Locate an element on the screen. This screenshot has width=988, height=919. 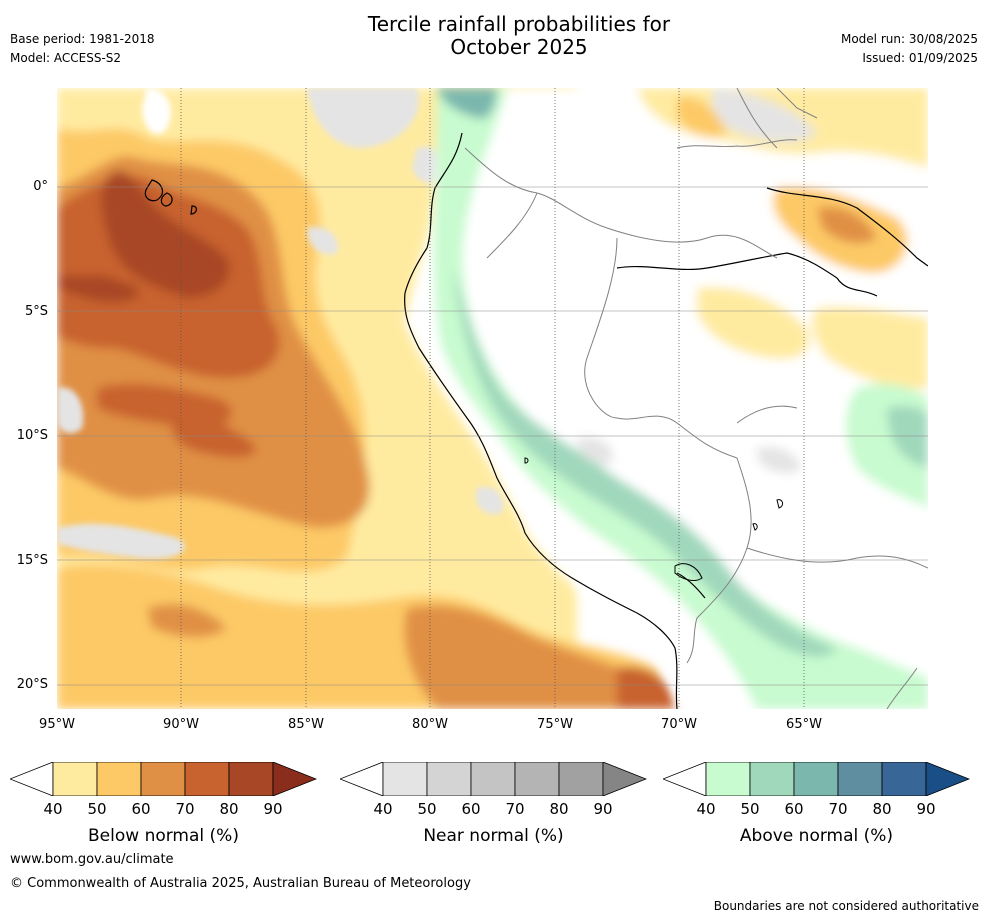
legend-above-tick: 80 is located at coordinates (882, 809).